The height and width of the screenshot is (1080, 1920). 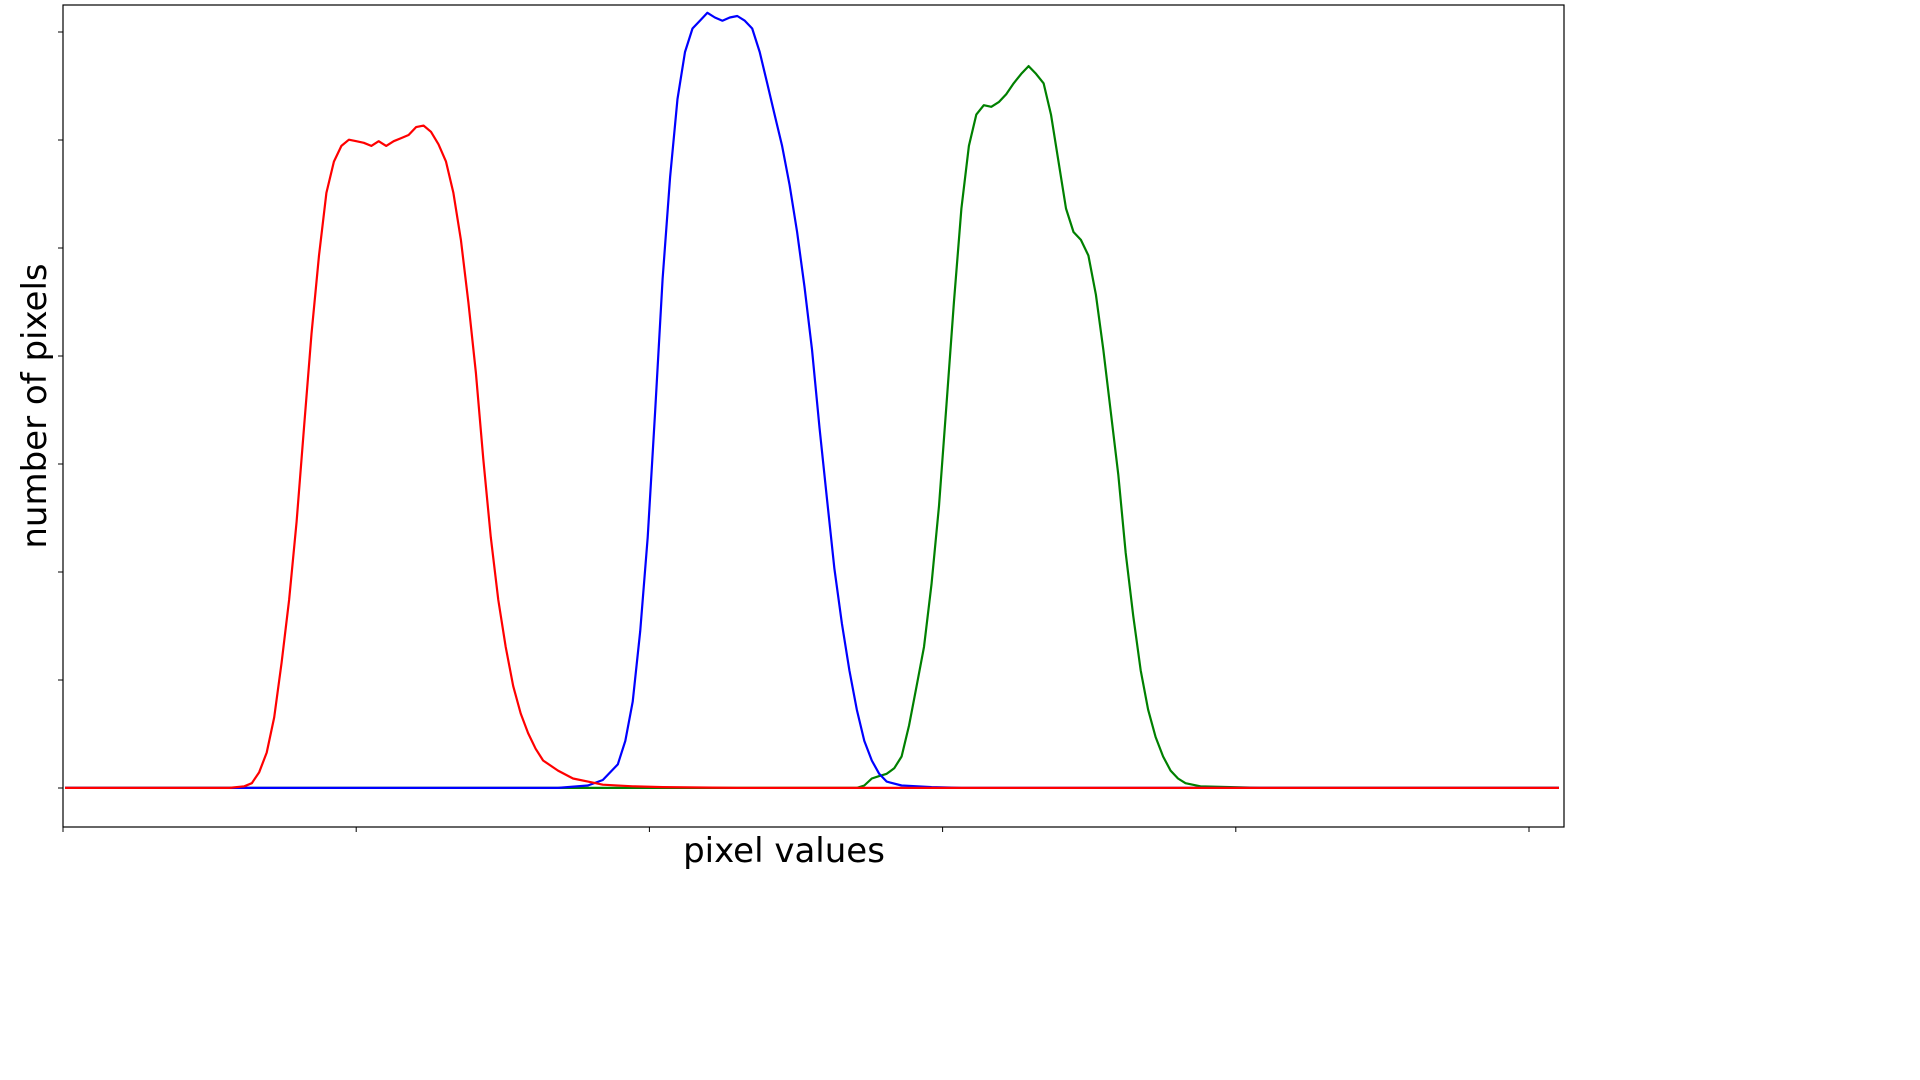 What do you see at coordinates (60, 410) in the screenshot?
I see `y-axis-ticks` at bounding box center [60, 410].